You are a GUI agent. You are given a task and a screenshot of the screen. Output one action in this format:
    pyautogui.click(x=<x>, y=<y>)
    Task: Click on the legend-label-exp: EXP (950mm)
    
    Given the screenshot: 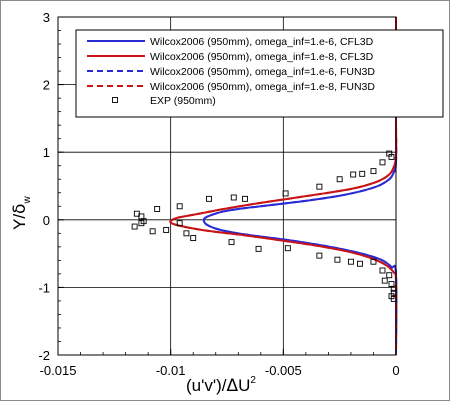 What is the action you would take?
    pyautogui.click(x=183, y=101)
    